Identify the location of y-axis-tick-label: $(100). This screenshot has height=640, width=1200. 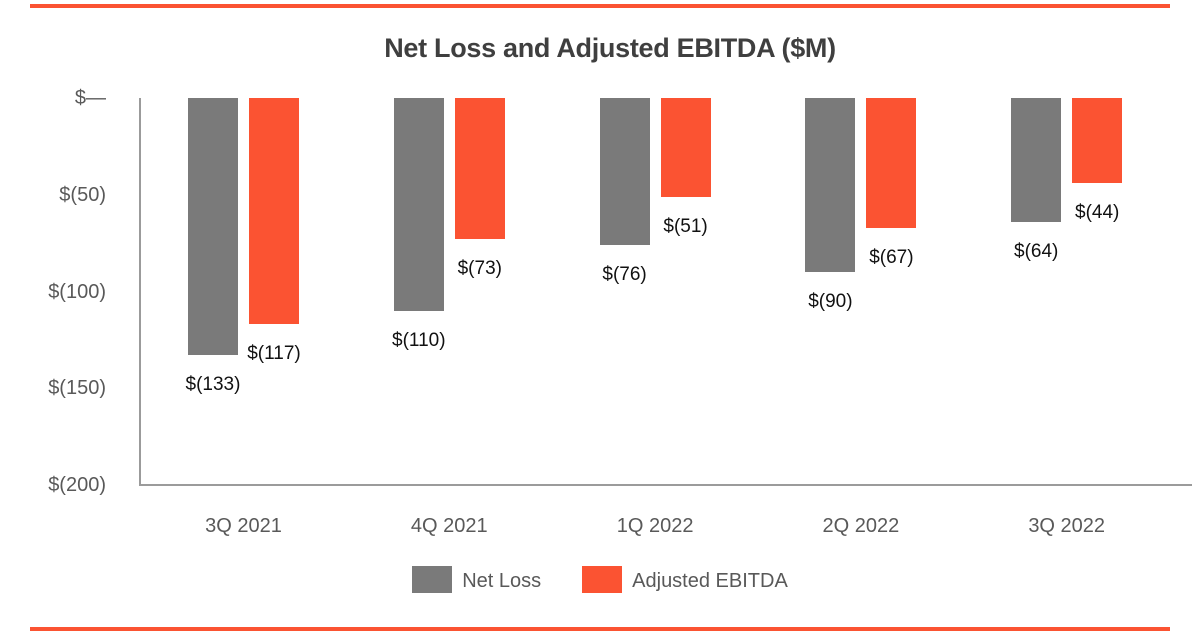
(77, 291).